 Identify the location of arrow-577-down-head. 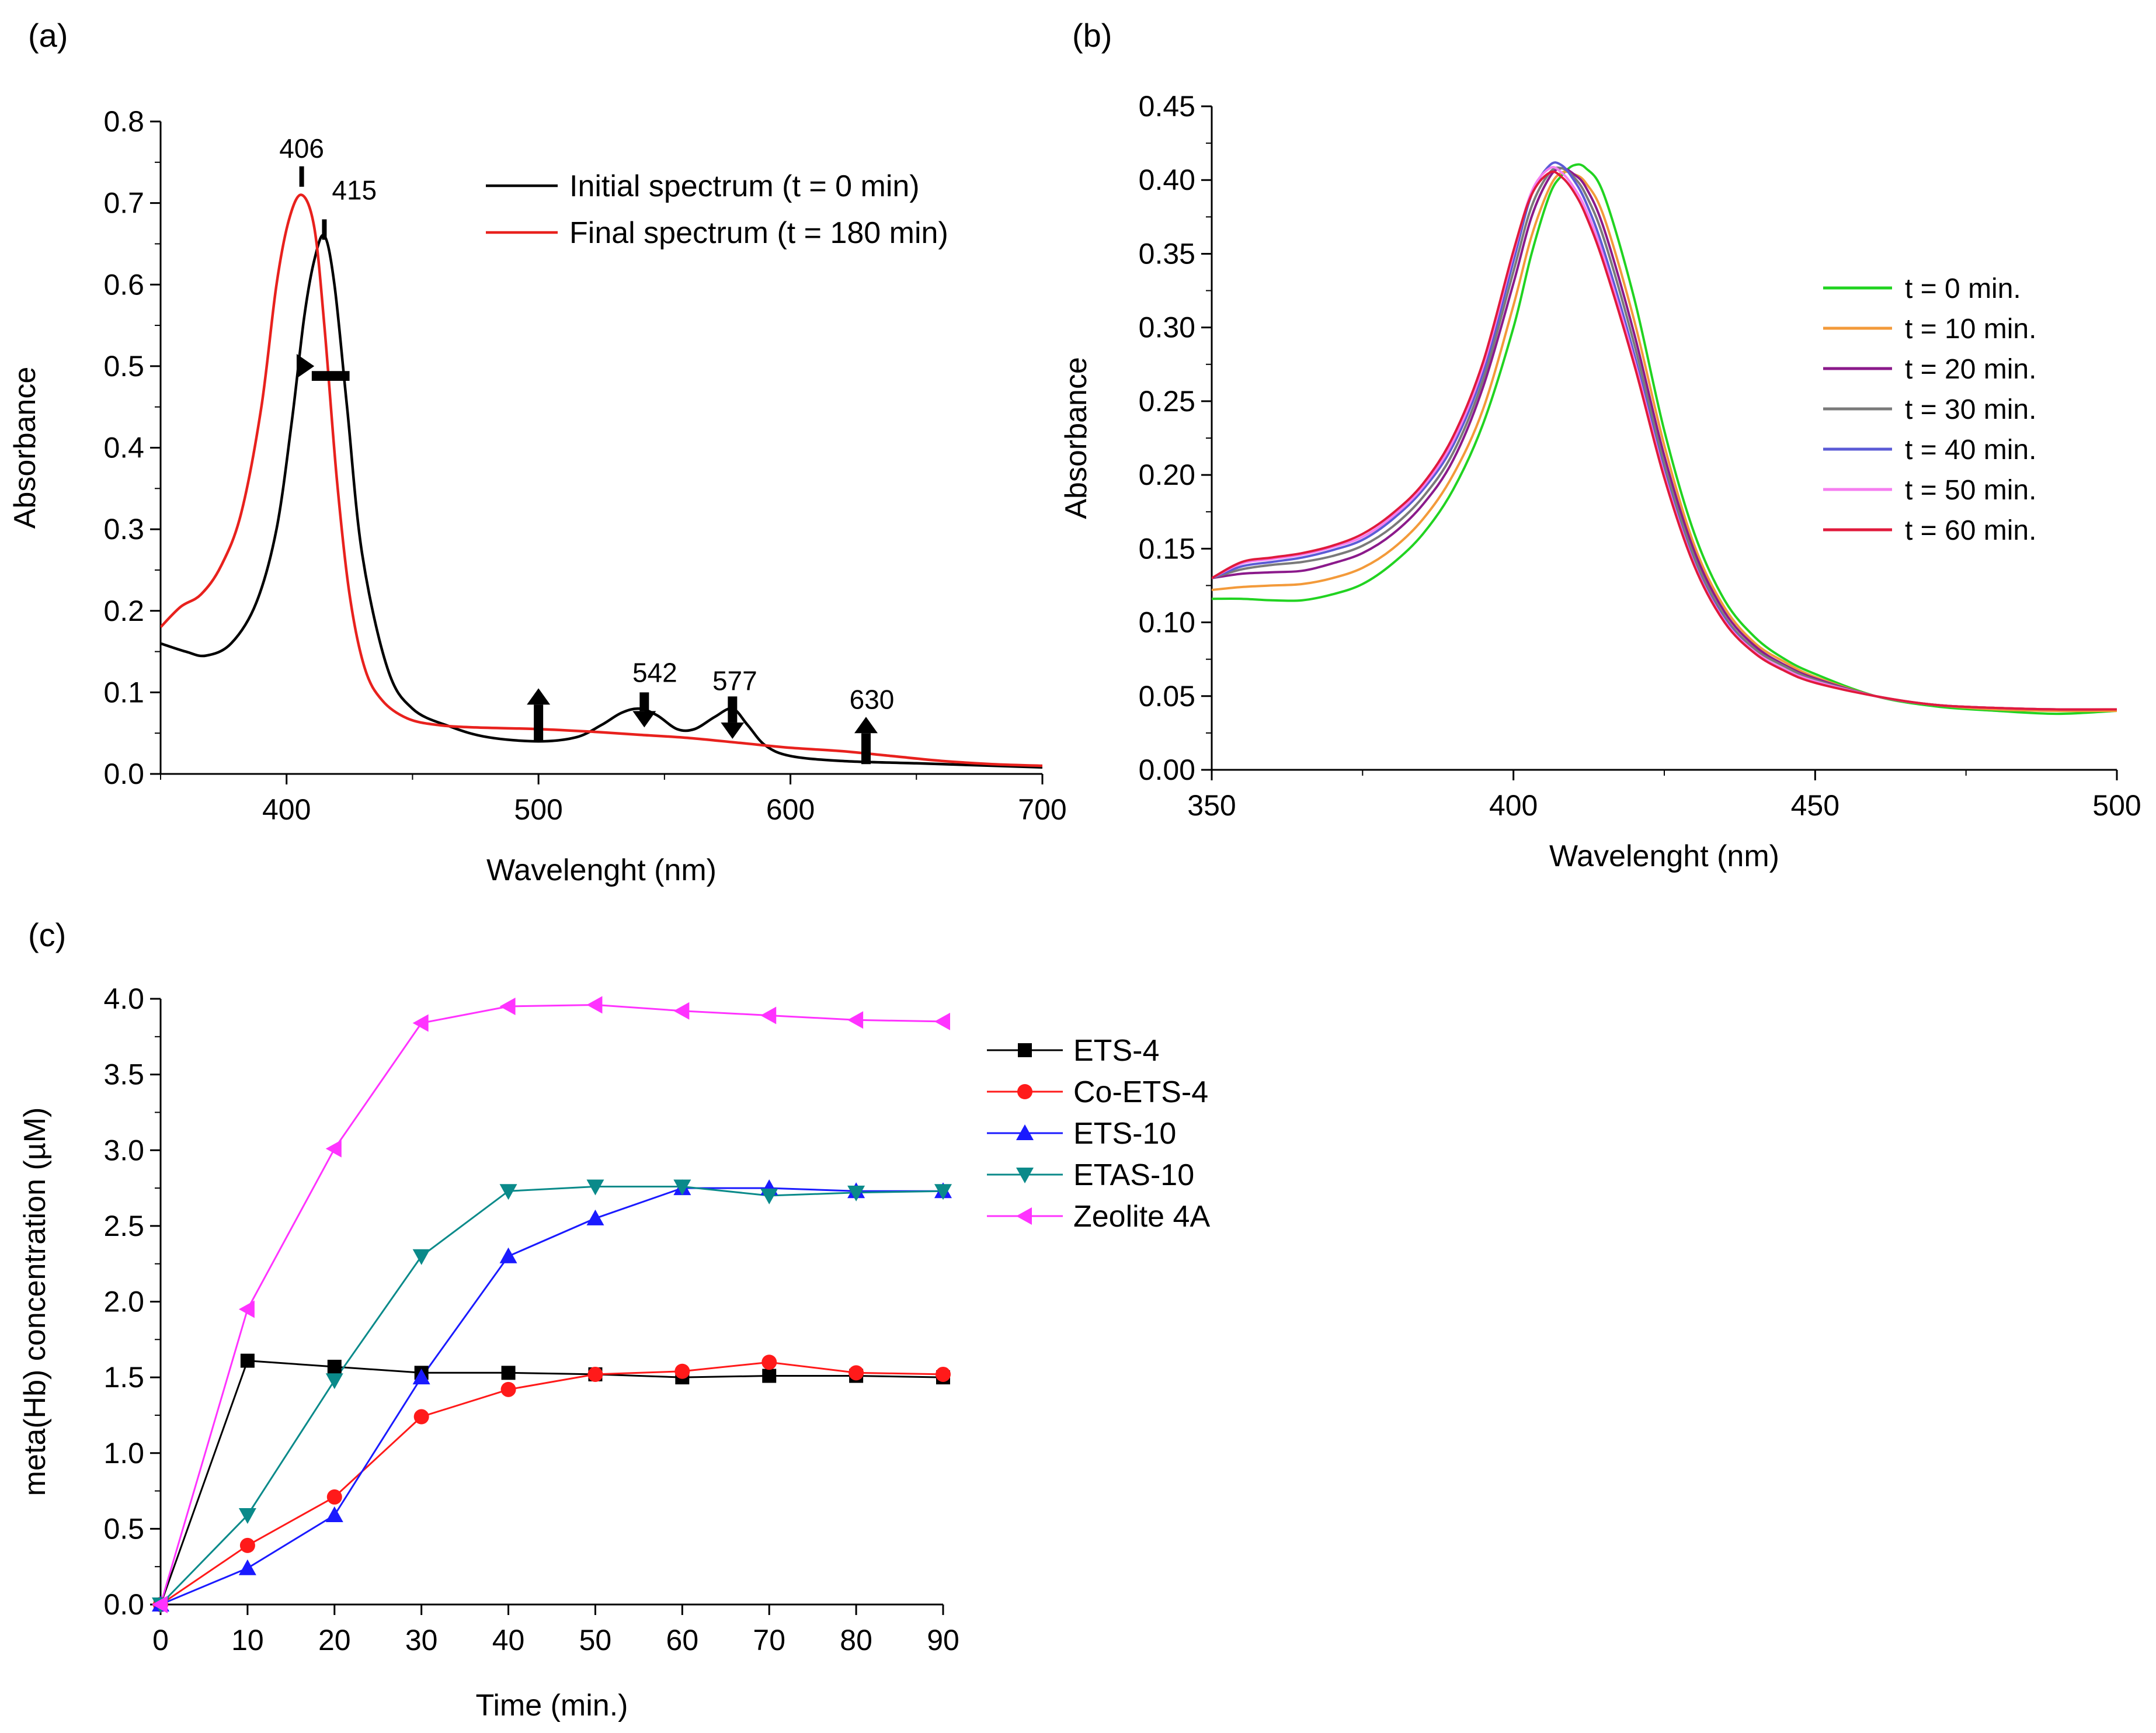
(733, 731).